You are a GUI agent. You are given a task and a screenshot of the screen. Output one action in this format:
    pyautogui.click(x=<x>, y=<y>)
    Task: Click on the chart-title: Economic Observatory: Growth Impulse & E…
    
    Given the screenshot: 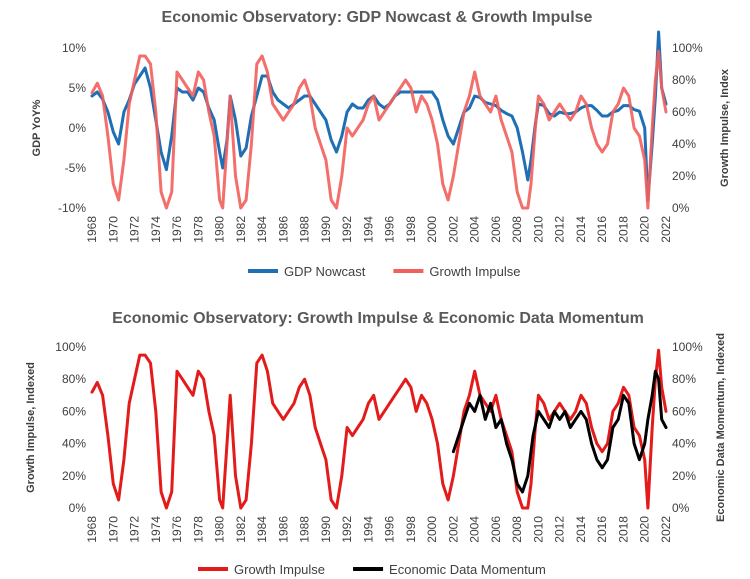 What is the action you would take?
    pyautogui.click(x=378, y=318)
    